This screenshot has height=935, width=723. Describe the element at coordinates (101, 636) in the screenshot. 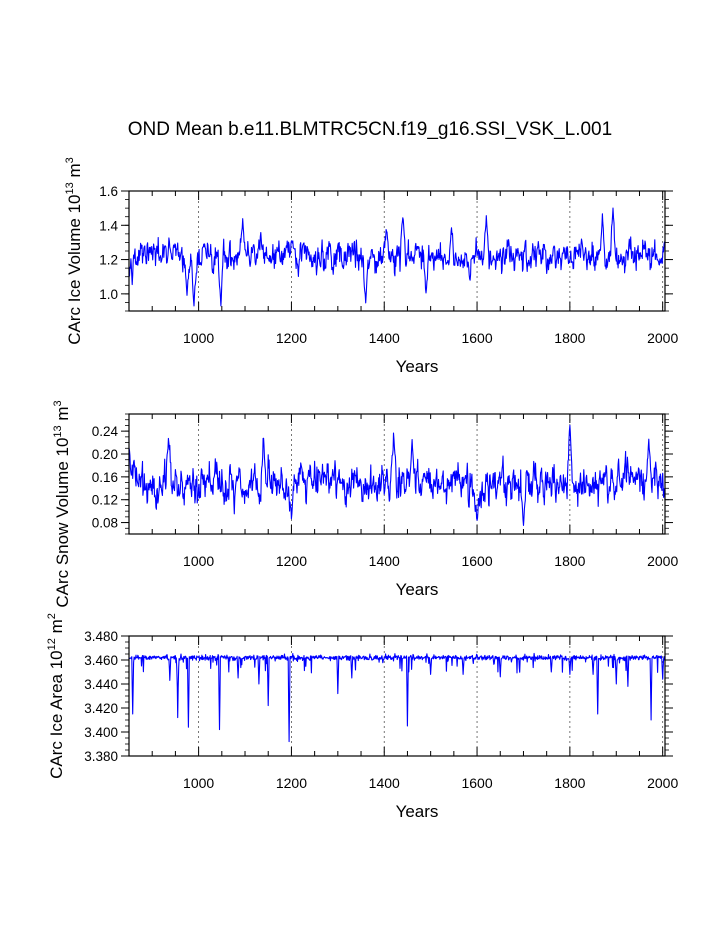

I see `y-tick-label: 3.480` at that location.